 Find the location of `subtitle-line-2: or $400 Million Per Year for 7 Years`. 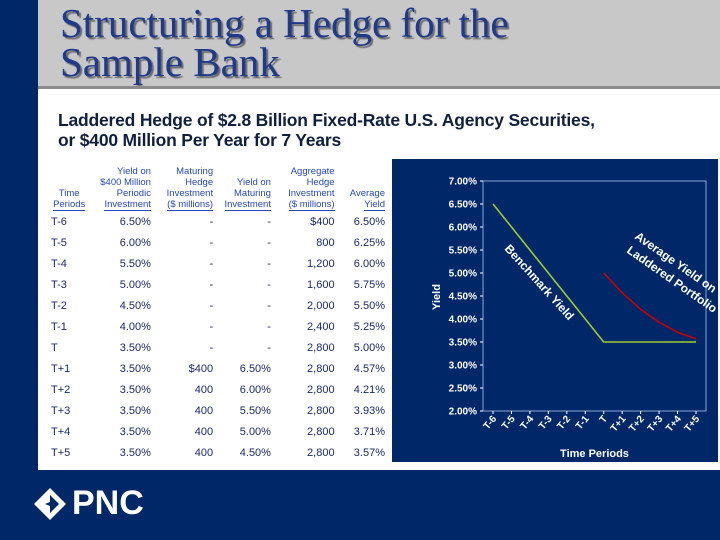

subtitle-line-2: or $400 Million Per Year for 7 Years is located at coordinates (200, 140).